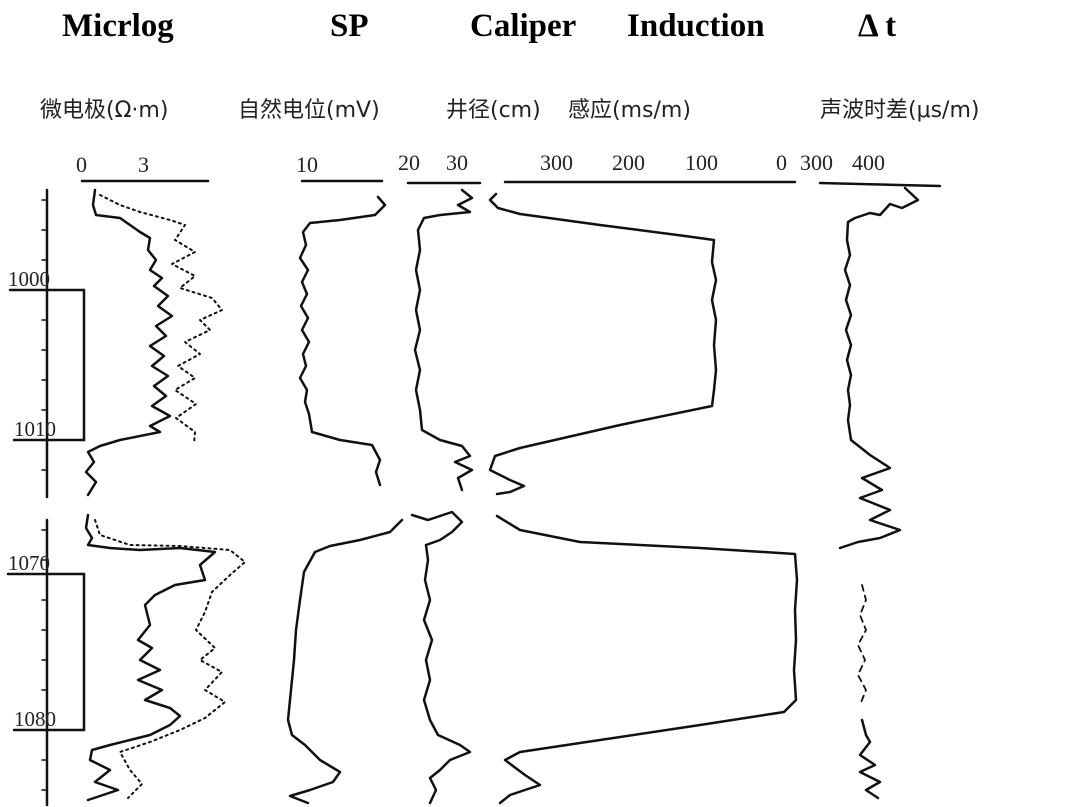 The image size is (1072, 807). What do you see at coordinates (880, 184) in the screenshot?
I see `scale-line-delta-t` at bounding box center [880, 184].